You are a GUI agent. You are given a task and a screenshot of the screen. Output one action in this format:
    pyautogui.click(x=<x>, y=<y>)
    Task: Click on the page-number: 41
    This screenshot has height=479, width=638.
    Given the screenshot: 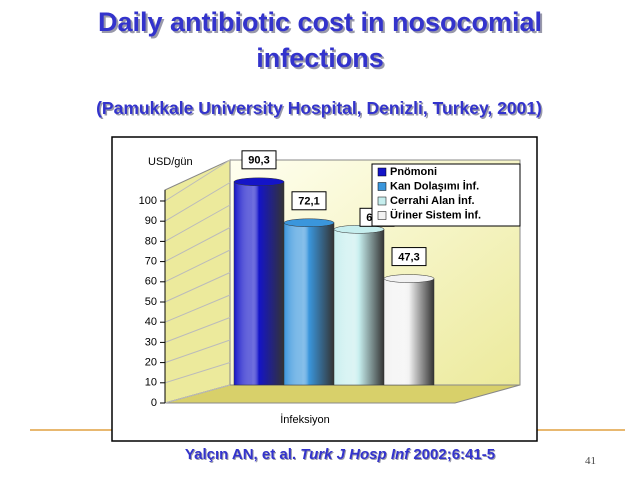 What is the action you would take?
    pyautogui.click(x=590, y=461)
    